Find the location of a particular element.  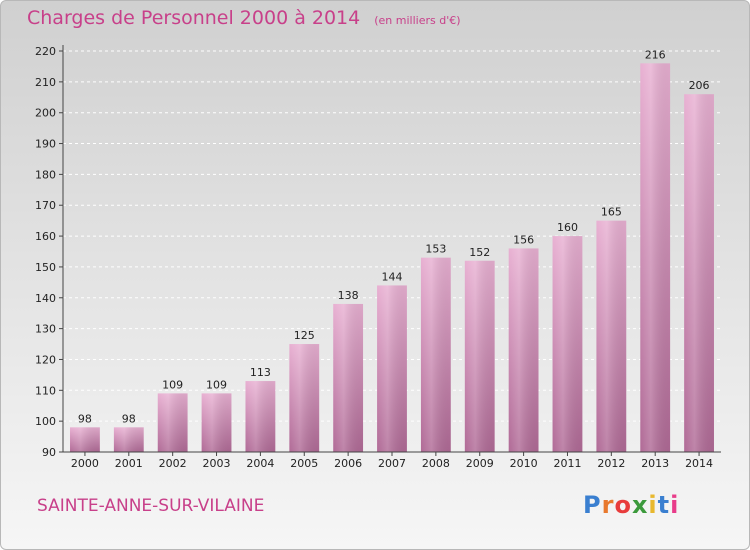

bar-value-label: 153 is located at coordinates (435, 249).